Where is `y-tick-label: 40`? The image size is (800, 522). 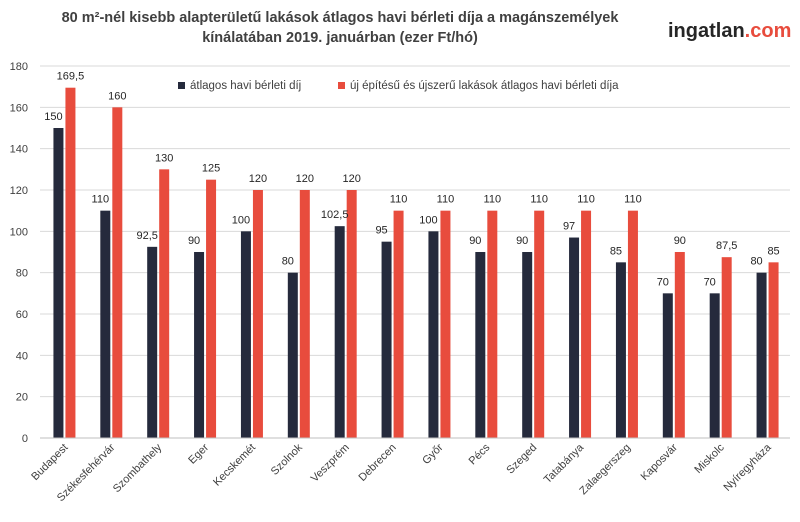 y-tick-label: 40 is located at coordinates (22, 356).